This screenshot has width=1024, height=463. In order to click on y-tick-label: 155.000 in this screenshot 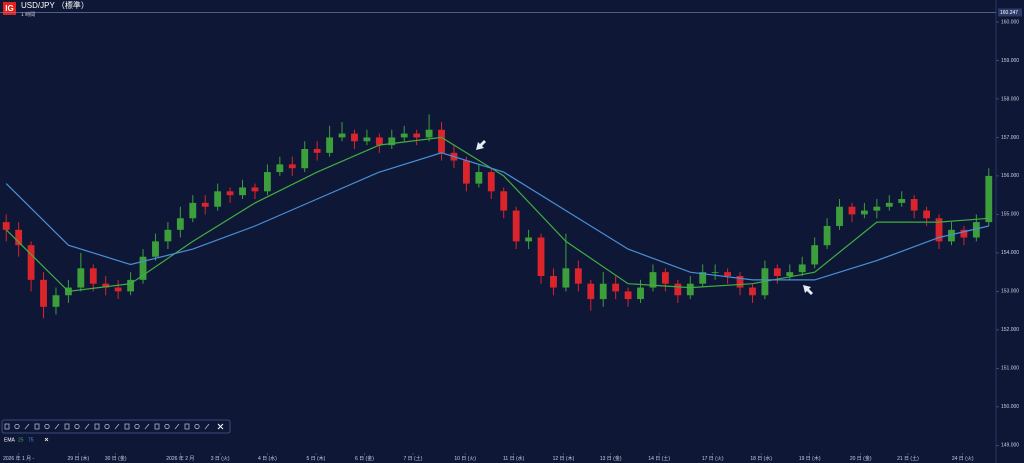, I will do `click(1010, 215)`.